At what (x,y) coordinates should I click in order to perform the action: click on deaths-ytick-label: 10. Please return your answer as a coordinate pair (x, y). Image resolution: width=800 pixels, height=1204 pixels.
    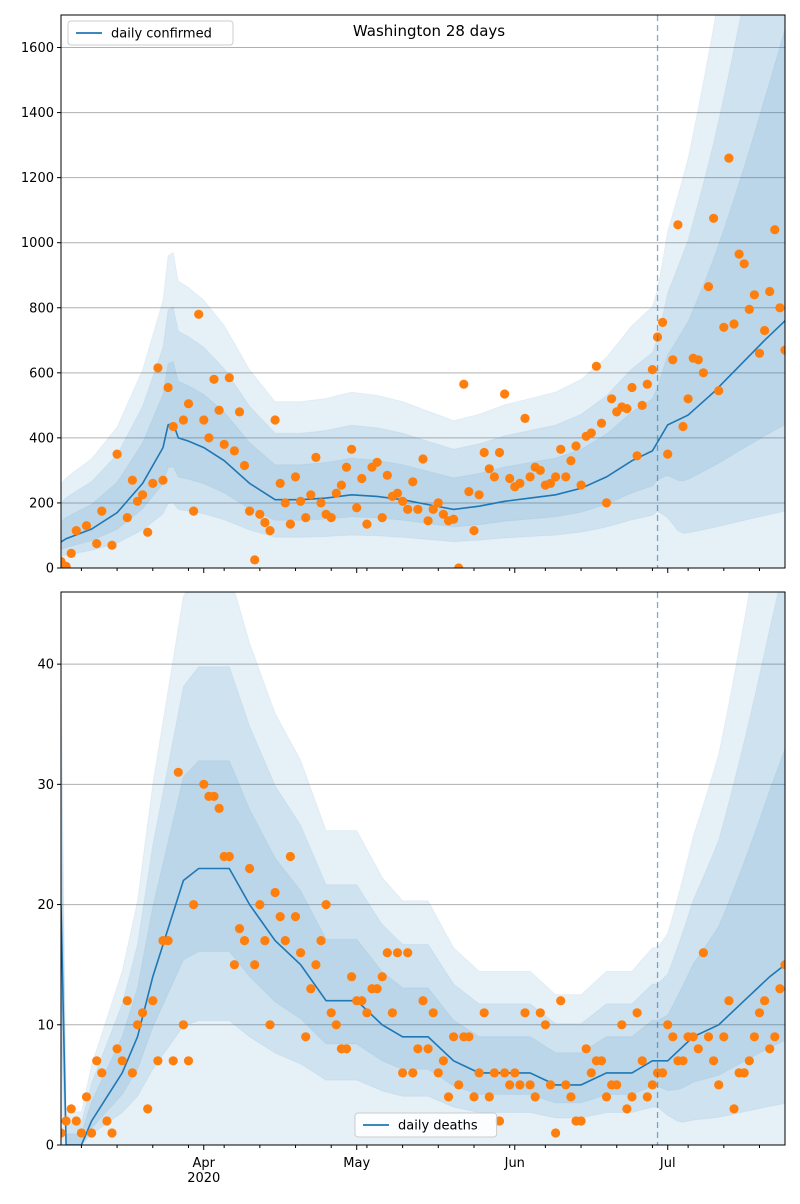
    Looking at the image, I should click on (45, 1025).